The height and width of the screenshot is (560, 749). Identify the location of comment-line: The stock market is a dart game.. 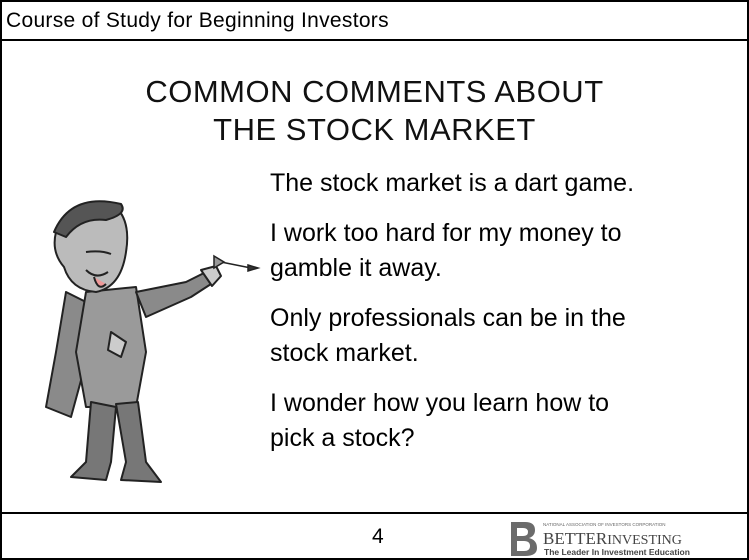
(452, 183).